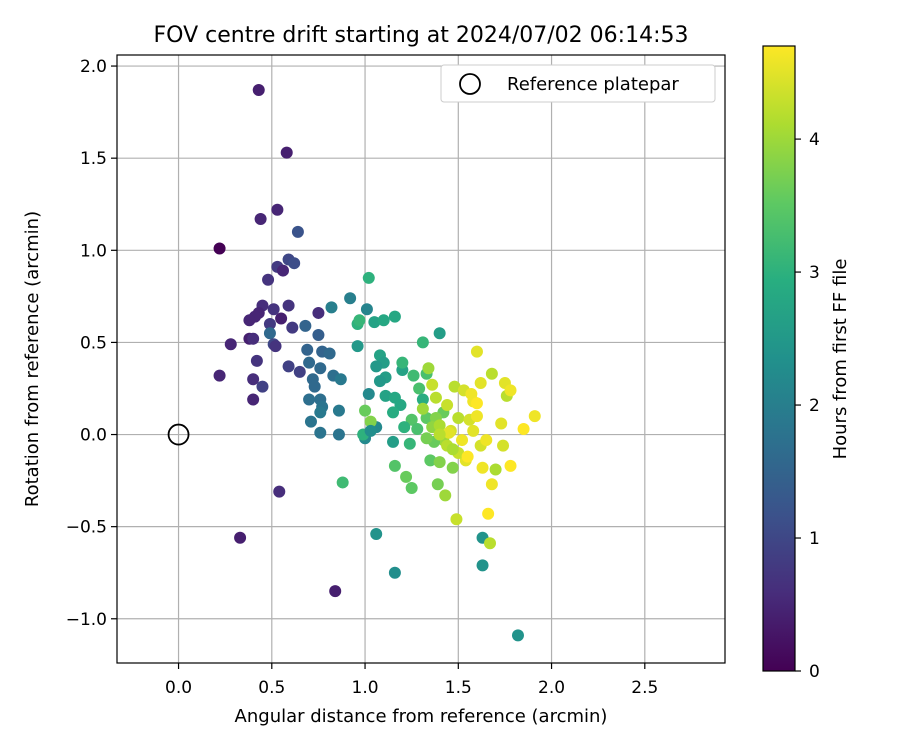 The width and height of the screenshot is (900, 750). I want to click on x-tick-label: 2.0, so click(551, 688).